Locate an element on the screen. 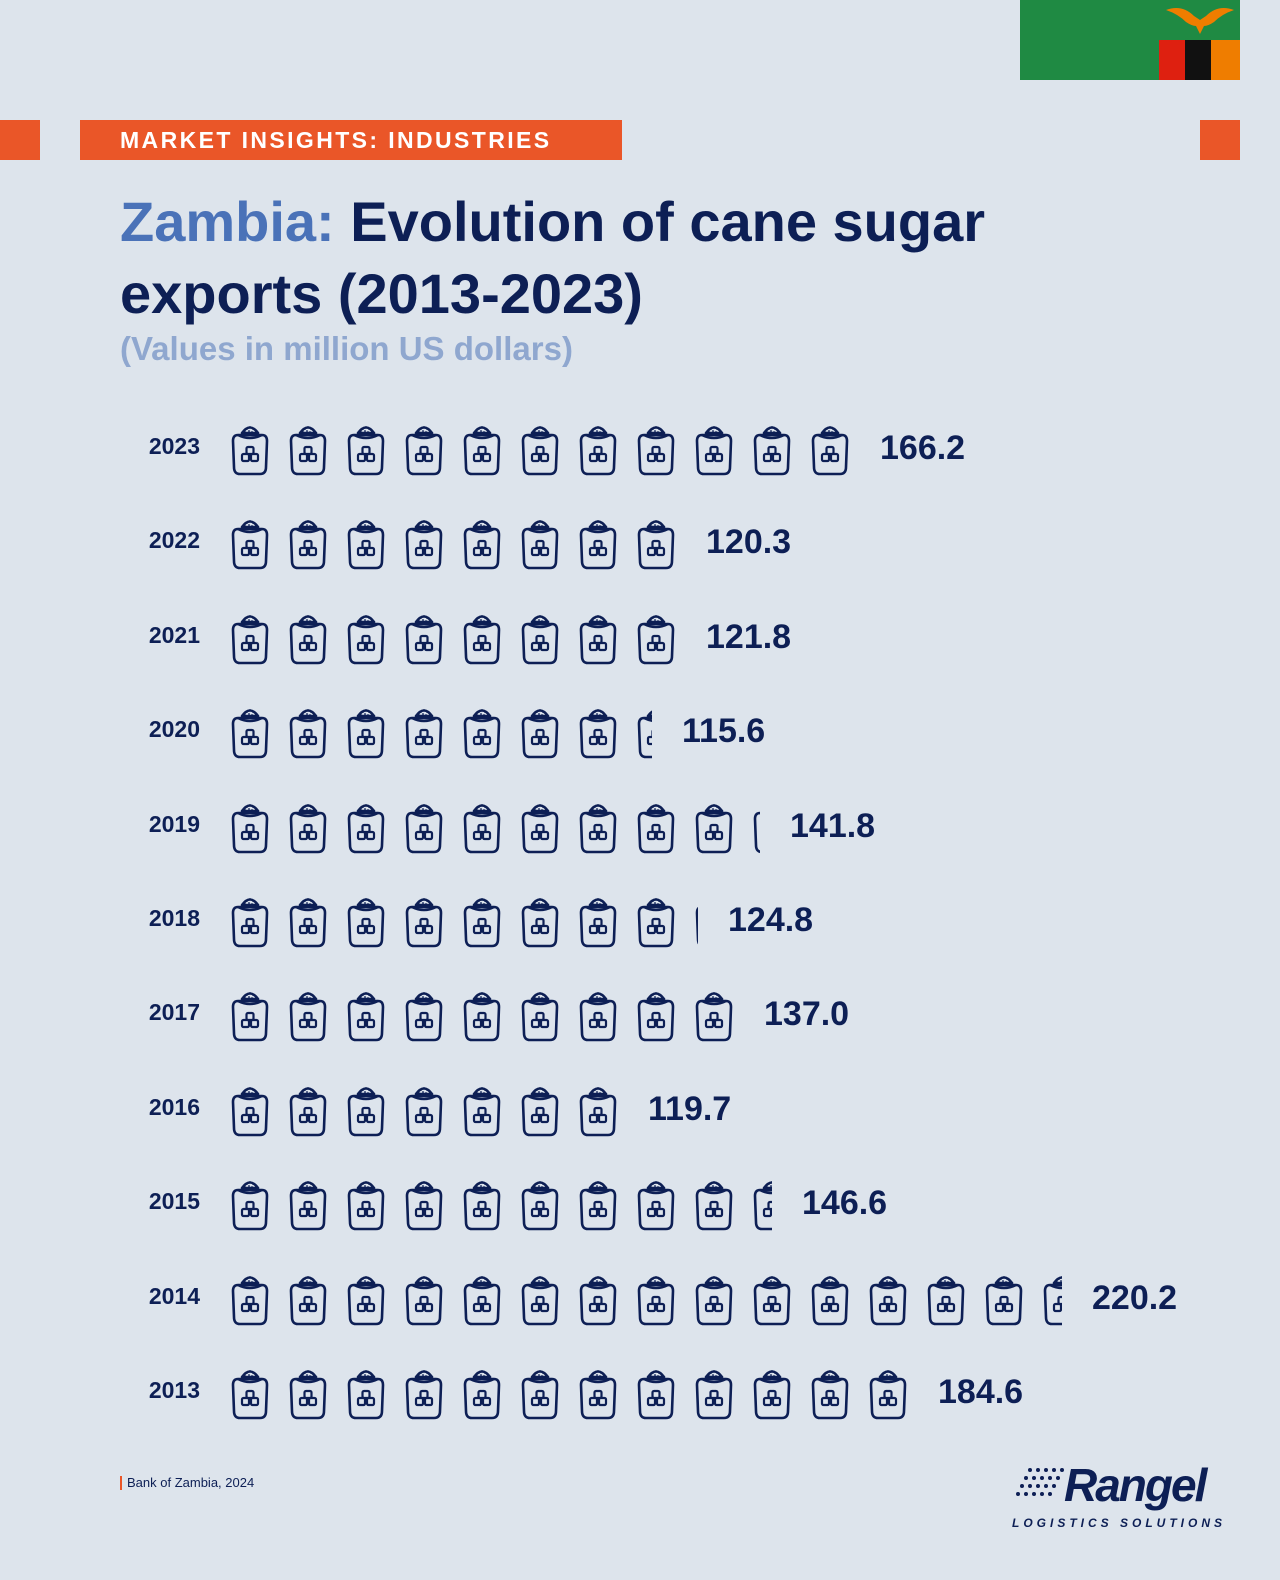 This screenshot has height=1580, width=1280. year-label: 2013 is located at coordinates (174, 1390).